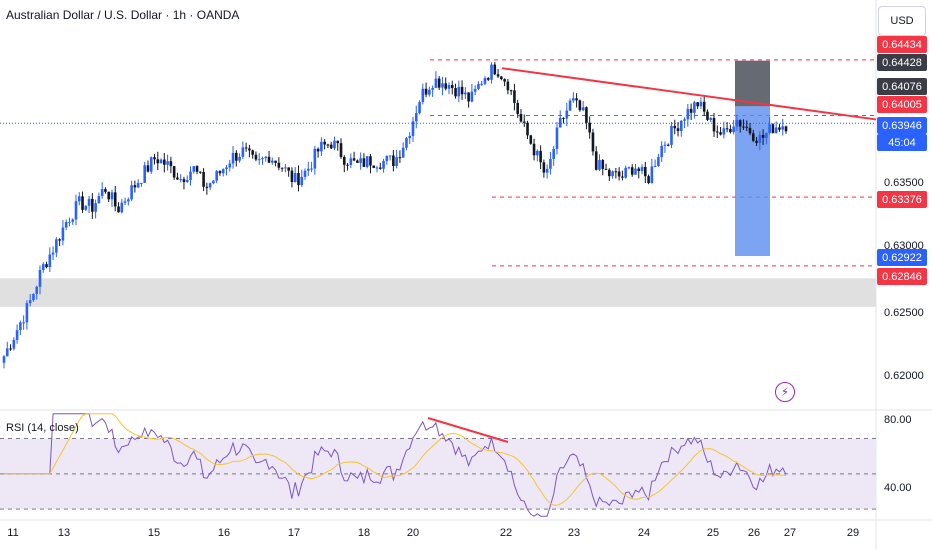  What do you see at coordinates (902, 86) in the screenshot?
I see `price-tag: 0.64076` at bounding box center [902, 86].